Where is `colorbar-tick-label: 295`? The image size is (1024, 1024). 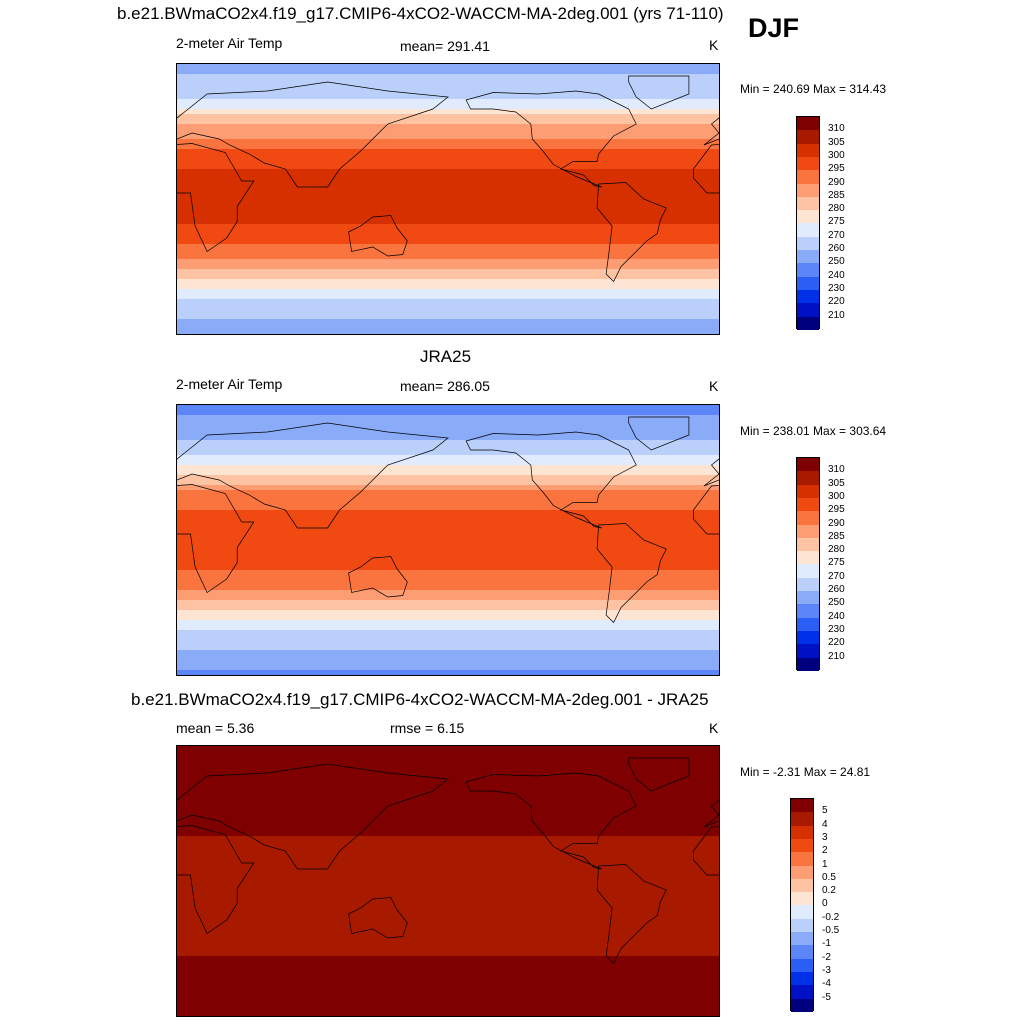 colorbar-tick-label: 295 is located at coordinates (836, 510).